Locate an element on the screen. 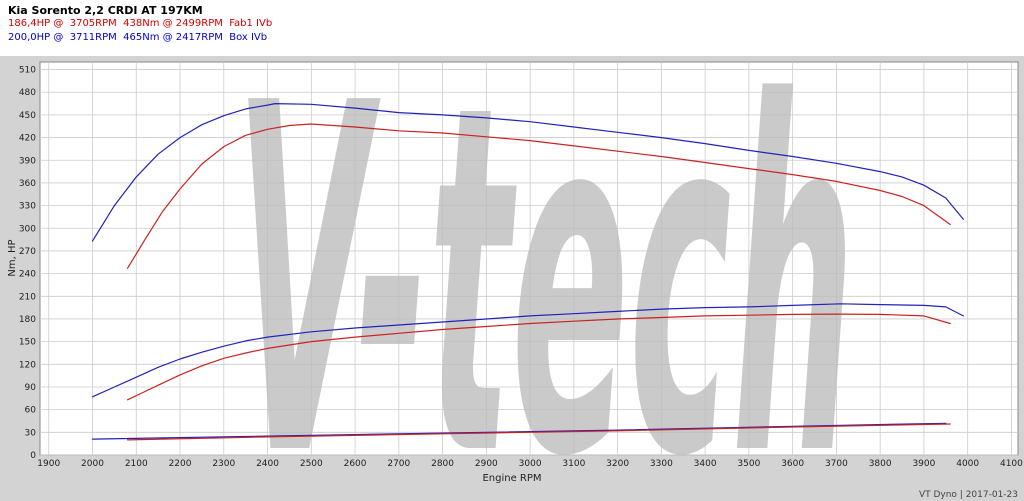 This screenshot has width=1024, height=501. x-tick-label: 1900 is located at coordinates (48, 464).